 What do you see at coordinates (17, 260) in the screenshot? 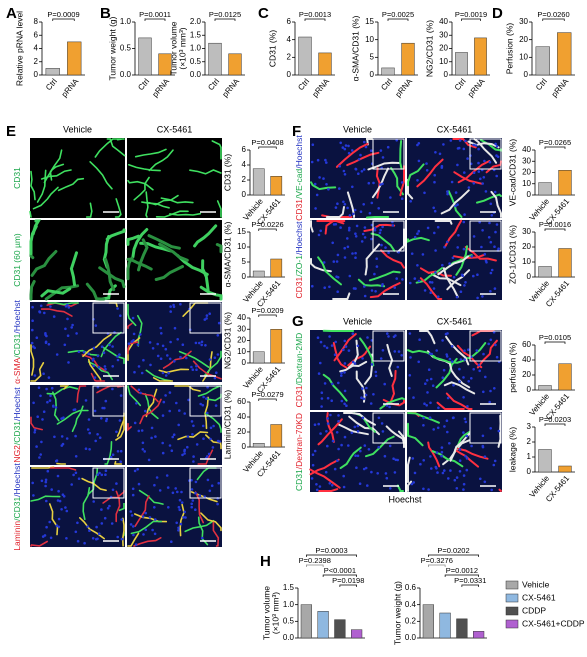
I see `row-label-part: CD31 (60 µm)` at bounding box center [17, 260].